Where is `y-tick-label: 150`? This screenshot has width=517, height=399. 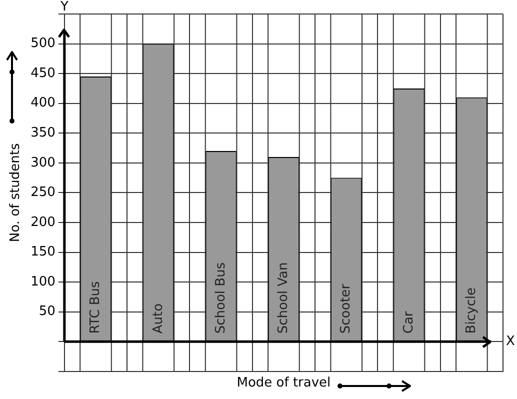 y-tick-label: 150 is located at coordinates (43, 252).